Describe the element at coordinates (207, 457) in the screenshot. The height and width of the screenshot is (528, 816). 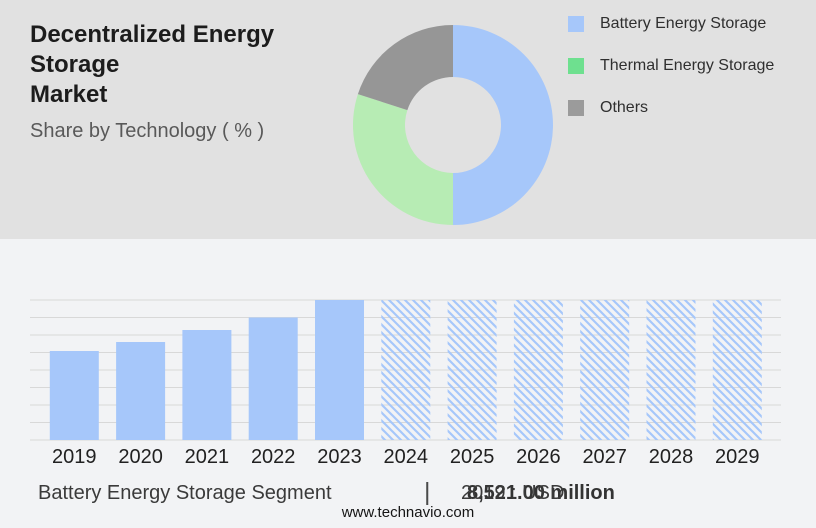
I see `x-label-2021: 2021` at that location.